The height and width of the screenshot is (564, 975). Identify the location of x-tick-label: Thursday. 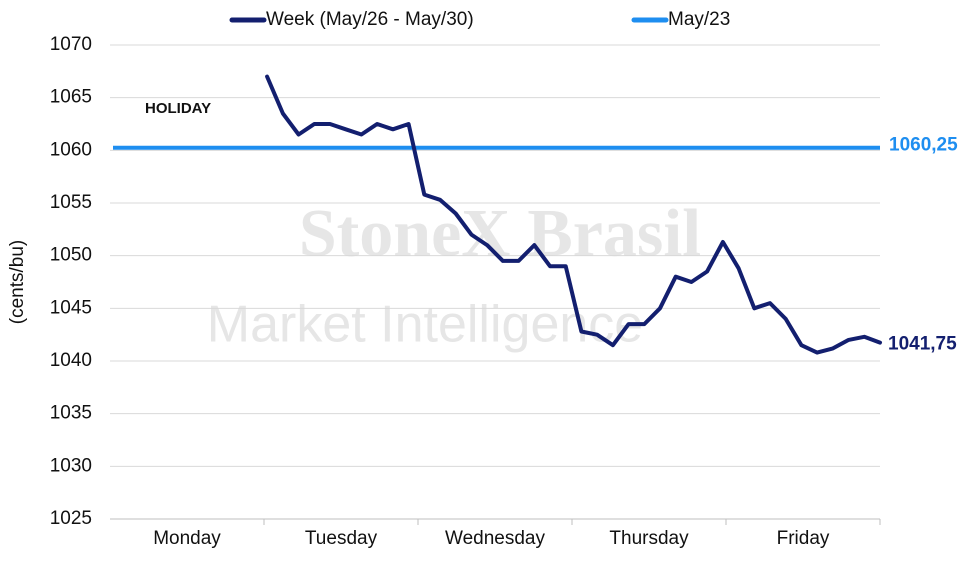
(649, 538).